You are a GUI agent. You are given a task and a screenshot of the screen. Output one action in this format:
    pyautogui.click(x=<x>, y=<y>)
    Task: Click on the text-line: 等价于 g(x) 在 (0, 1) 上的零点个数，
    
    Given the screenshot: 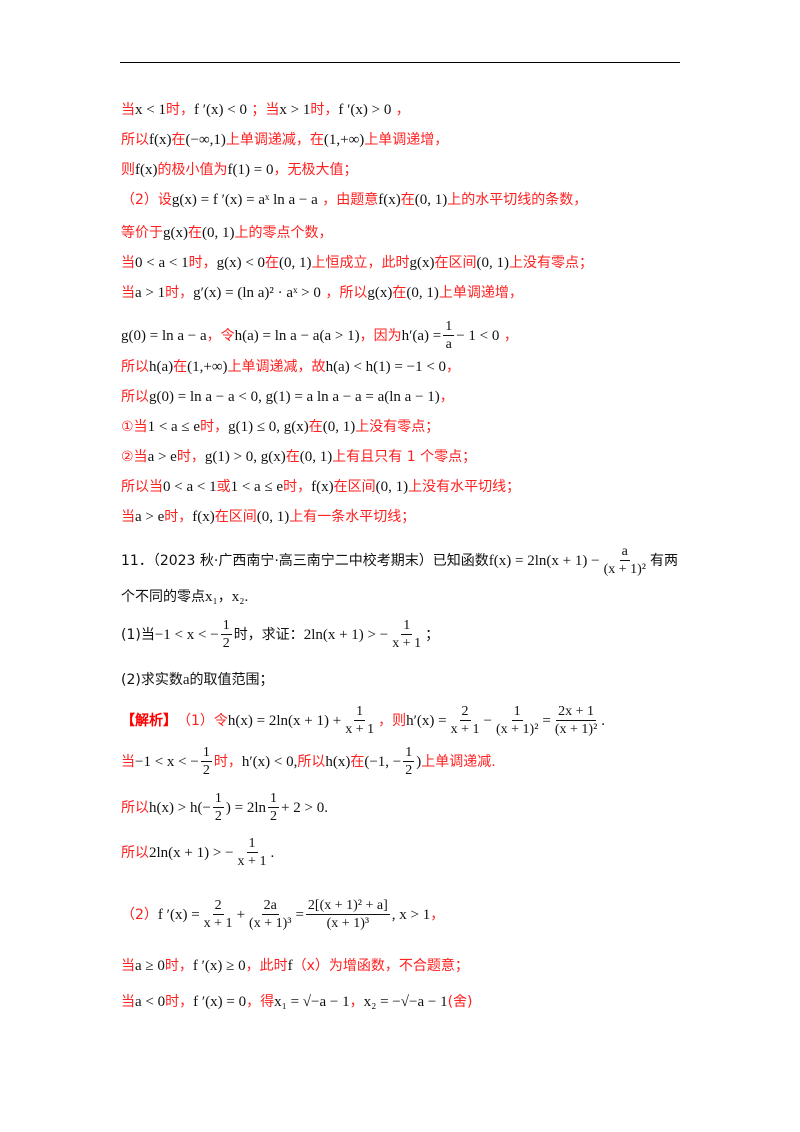 What is the action you would take?
    pyautogui.click(x=227, y=233)
    